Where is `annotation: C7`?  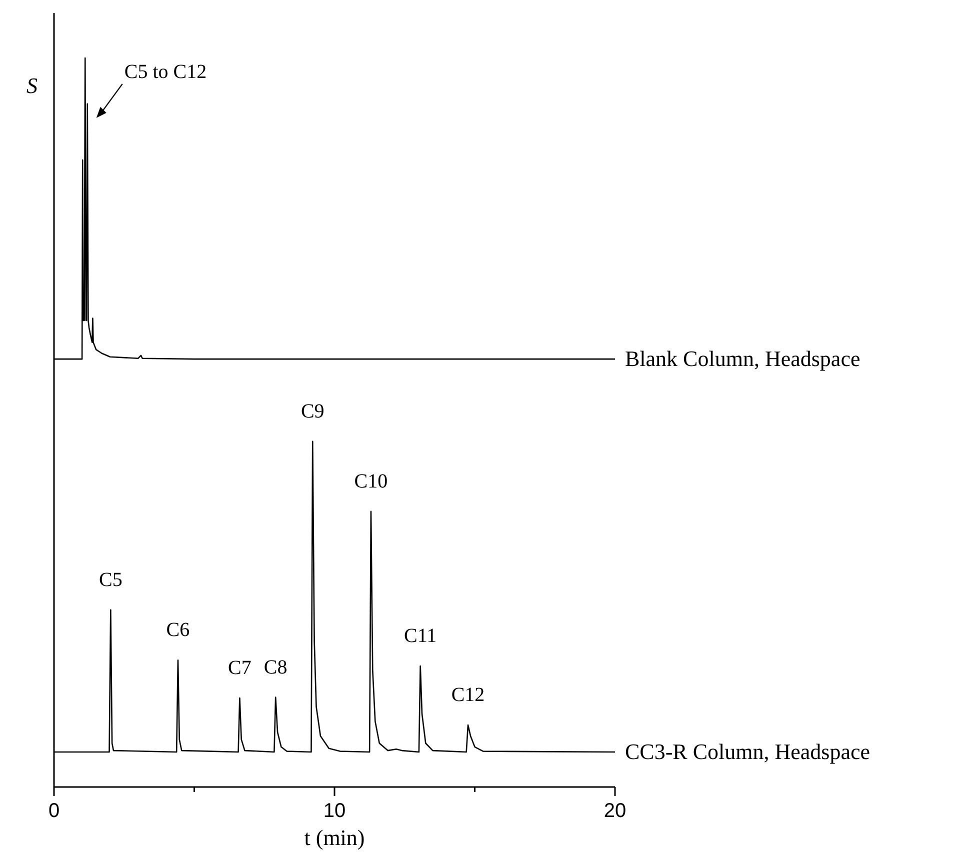
annotation: C7 is located at coordinates (240, 668).